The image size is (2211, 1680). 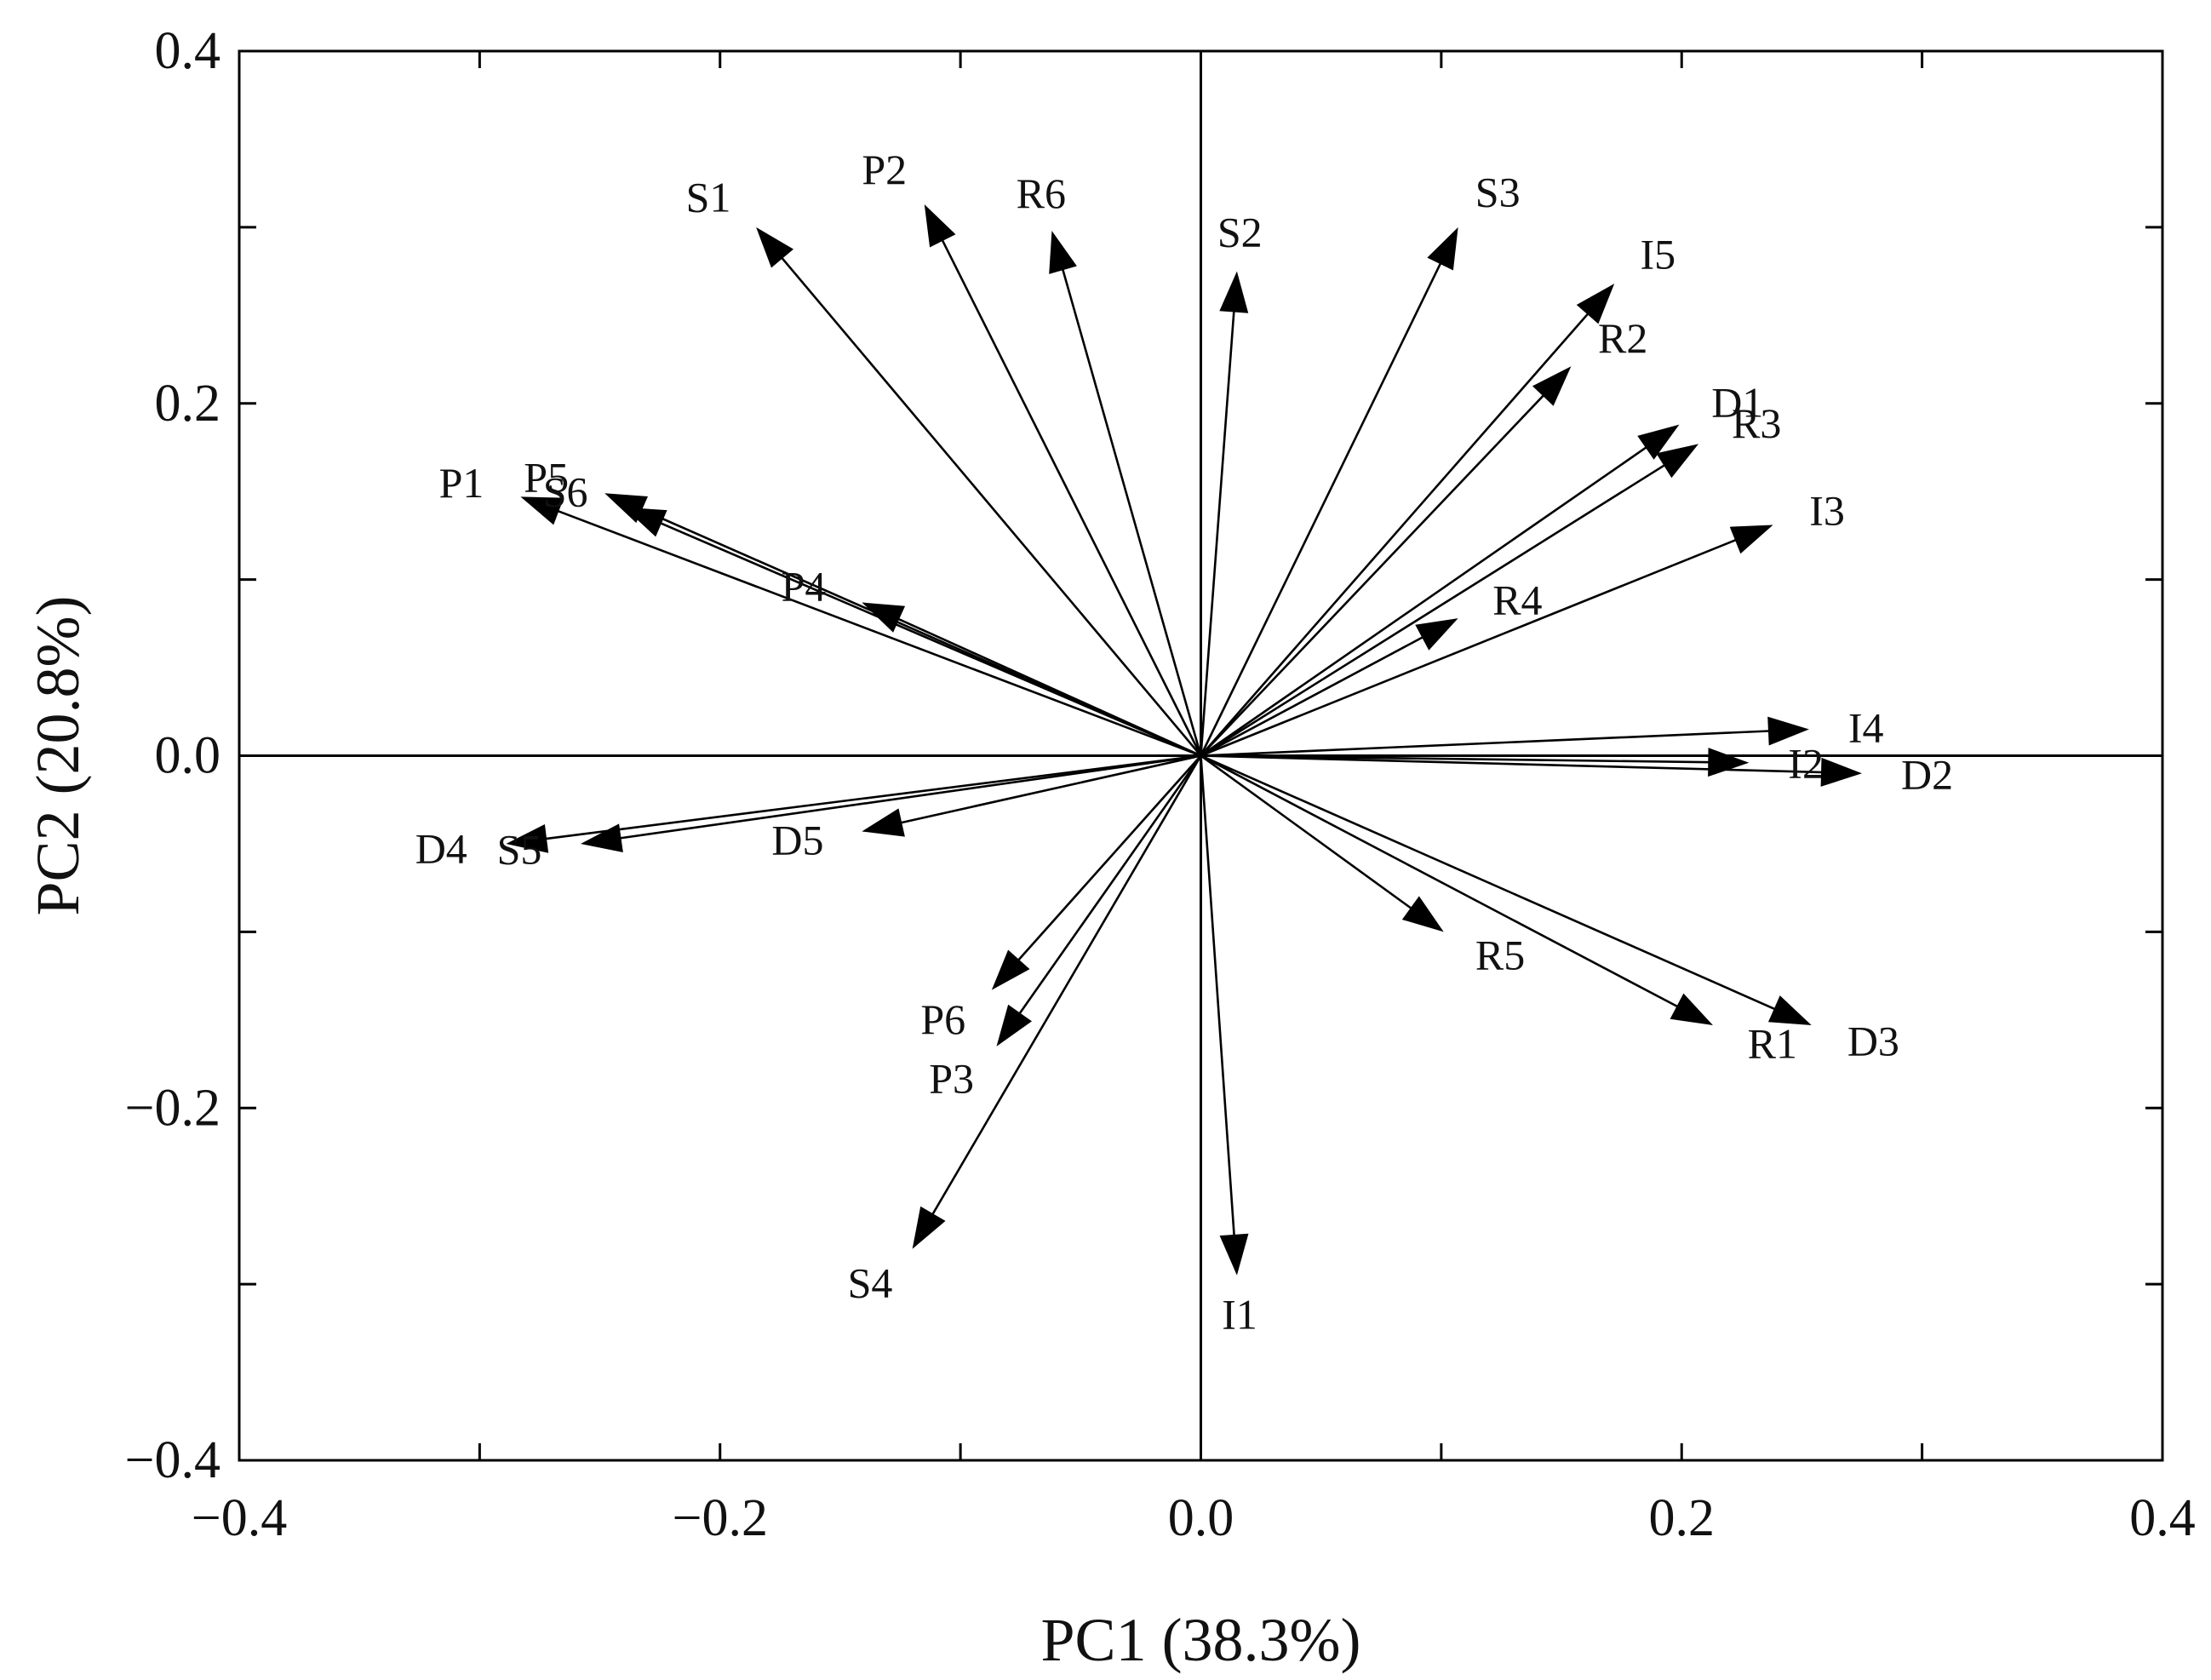 I want to click on x-axis-title: PC1 (38.3%), so click(x=1201, y=1640).